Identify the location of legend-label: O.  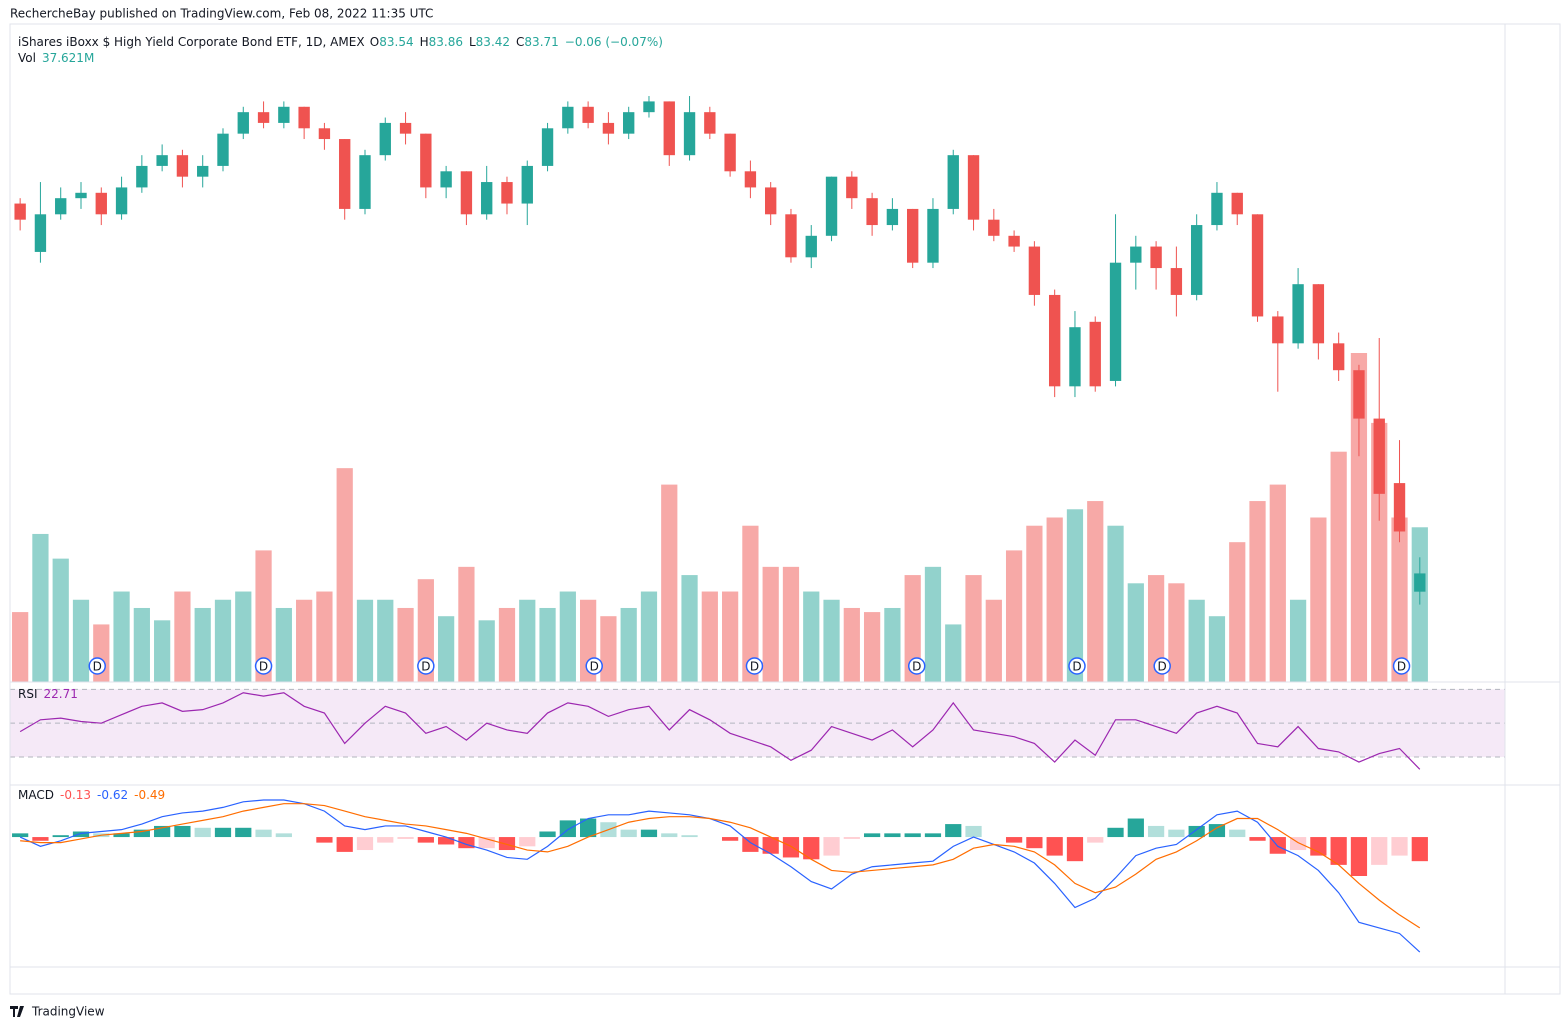
(374, 42).